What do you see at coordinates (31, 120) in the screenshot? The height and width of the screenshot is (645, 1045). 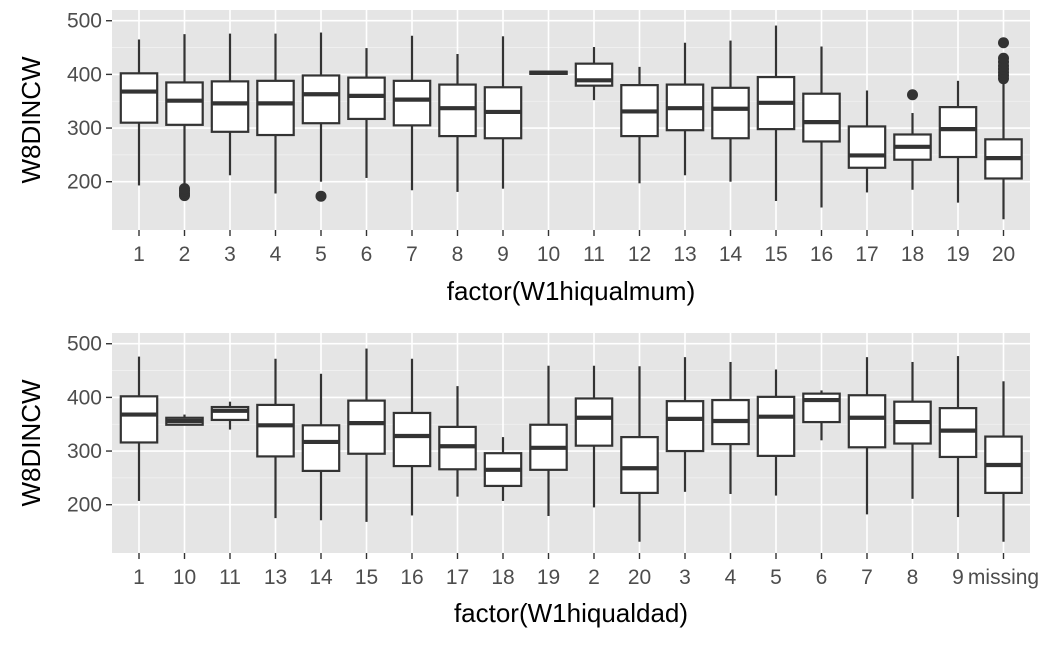 I see `top-y-axis-title: W8DINCW` at bounding box center [31, 120].